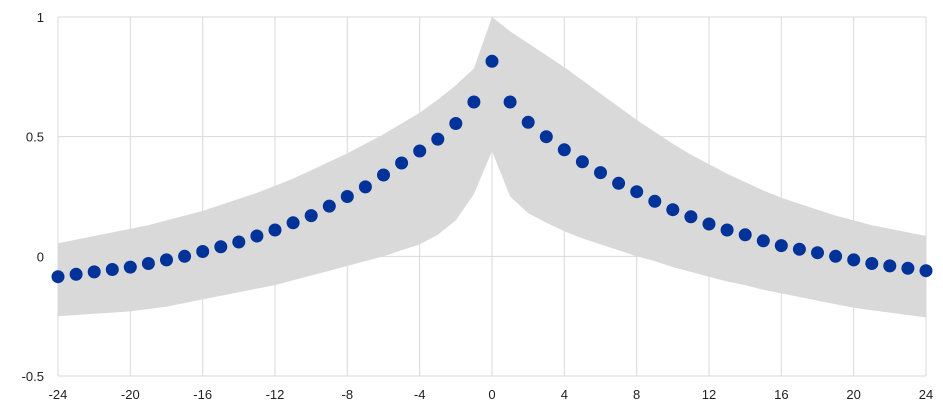 The height and width of the screenshot is (406, 943). Describe the element at coordinates (420, 394) in the screenshot. I see `x-tick-label: -4` at that location.